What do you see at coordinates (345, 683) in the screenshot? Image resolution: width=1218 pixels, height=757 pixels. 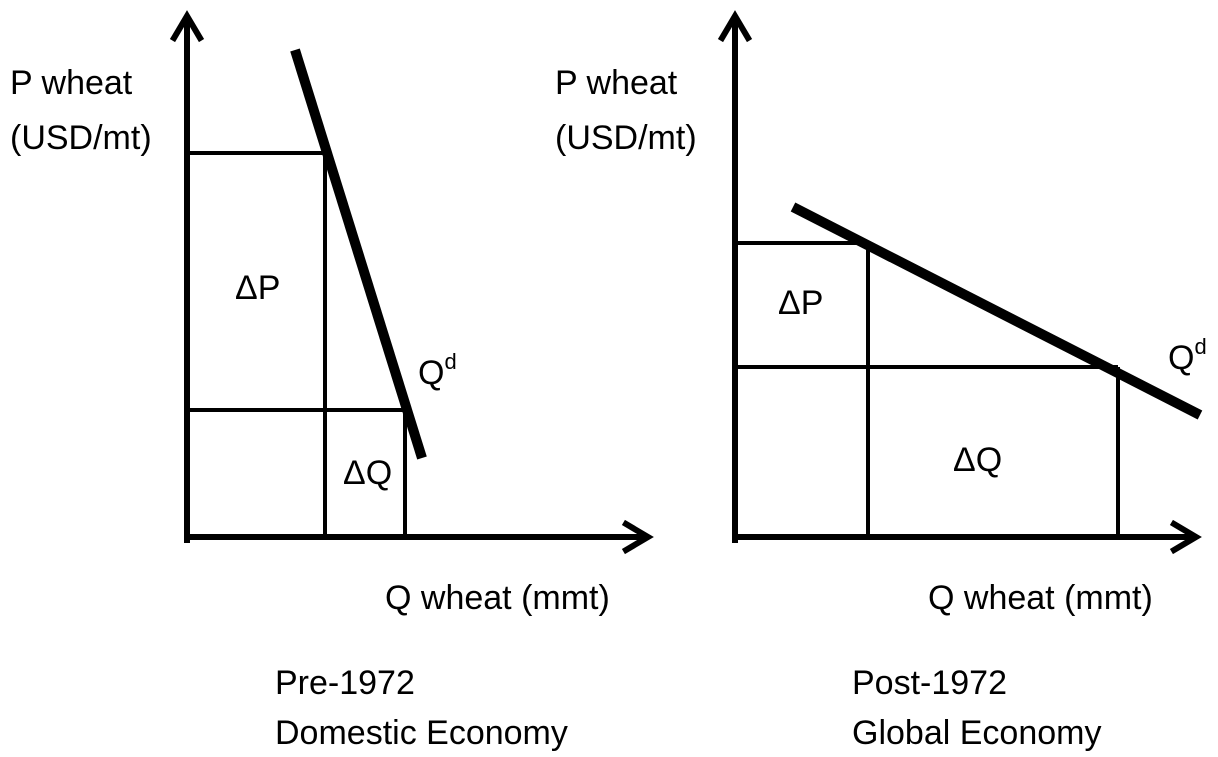 I see `caption: Pre-1972` at bounding box center [345, 683].